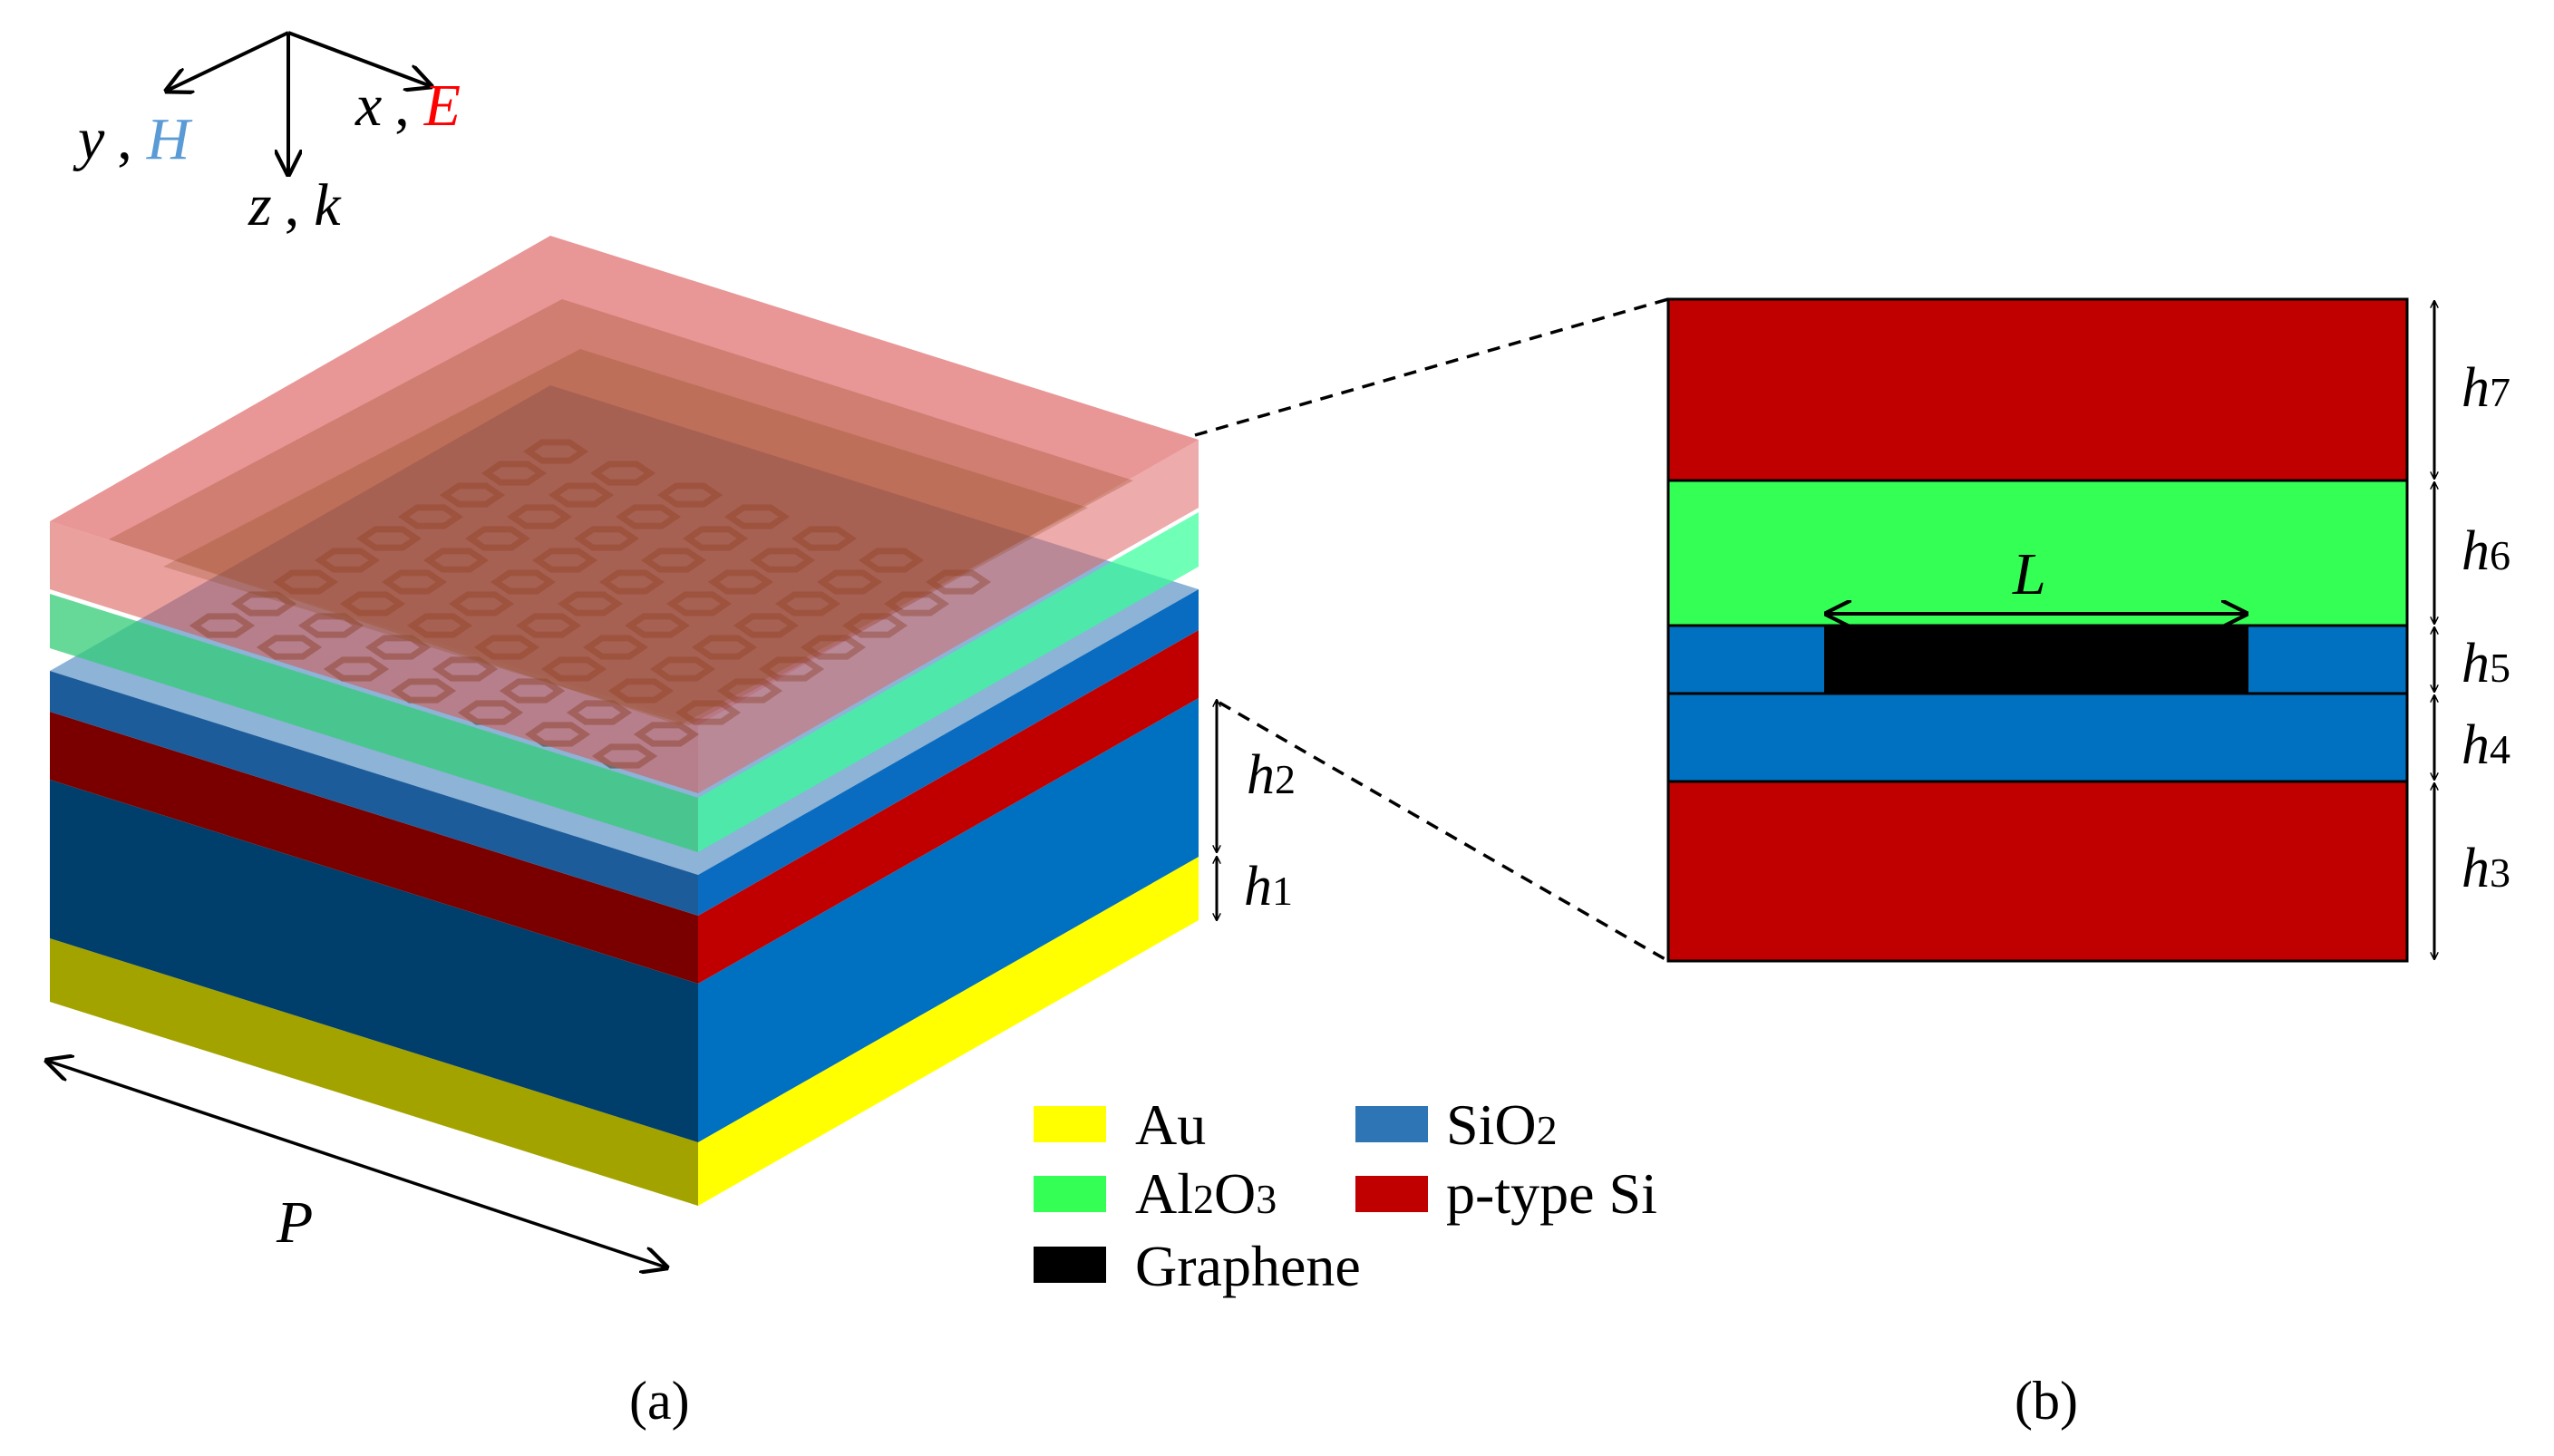 This screenshot has height=1456, width=2554. I want to click on h5-label: h5, so click(2486, 663).